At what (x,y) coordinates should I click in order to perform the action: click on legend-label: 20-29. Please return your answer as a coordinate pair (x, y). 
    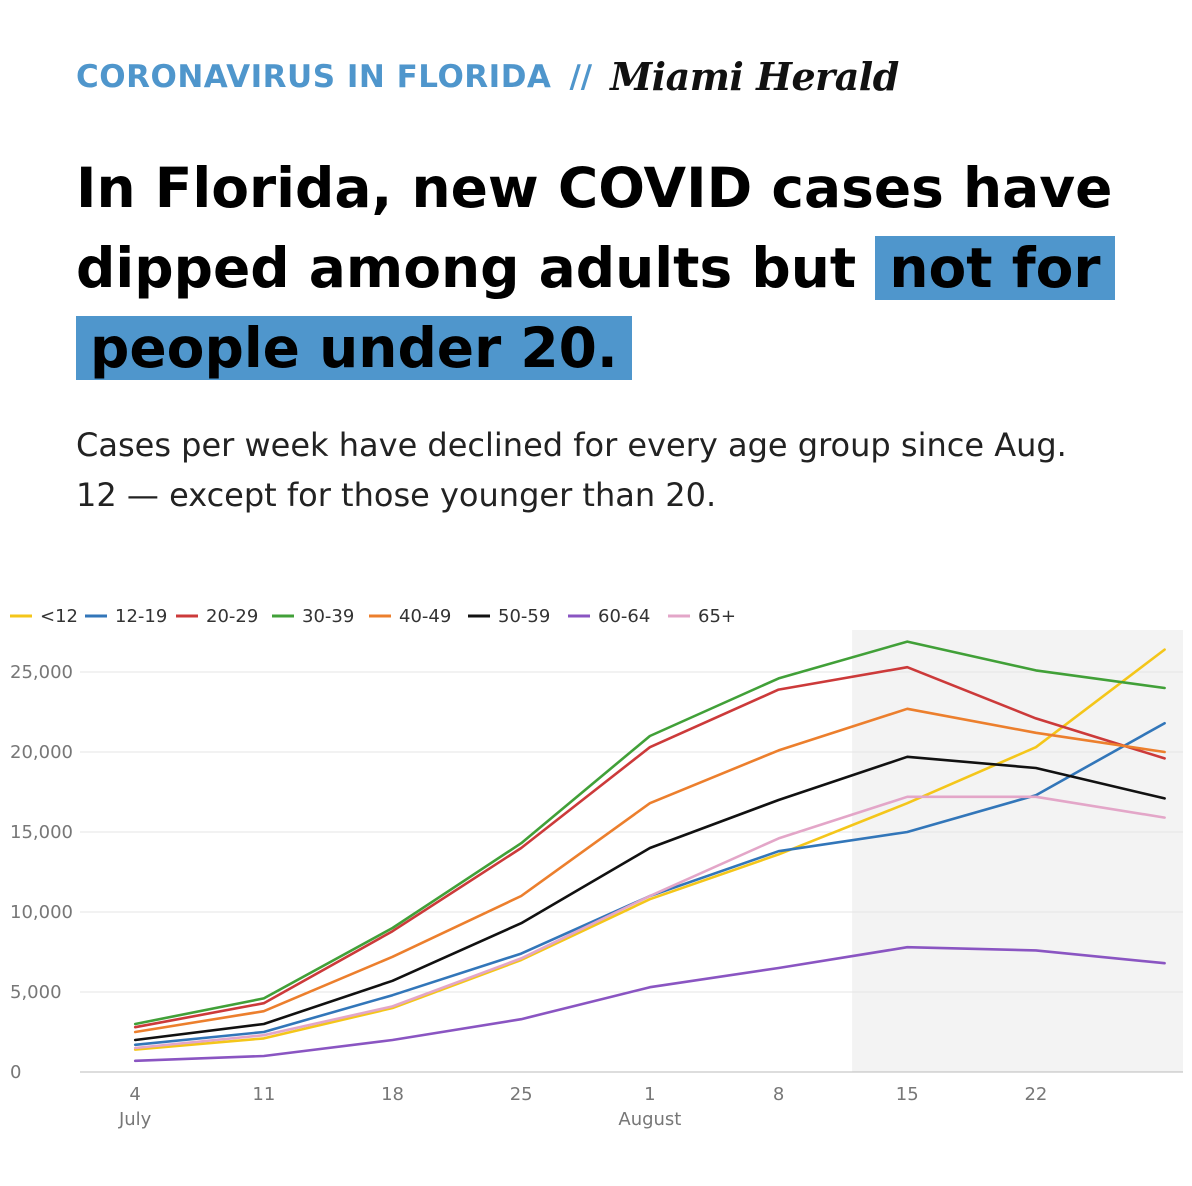
    Looking at the image, I should click on (232, 616).